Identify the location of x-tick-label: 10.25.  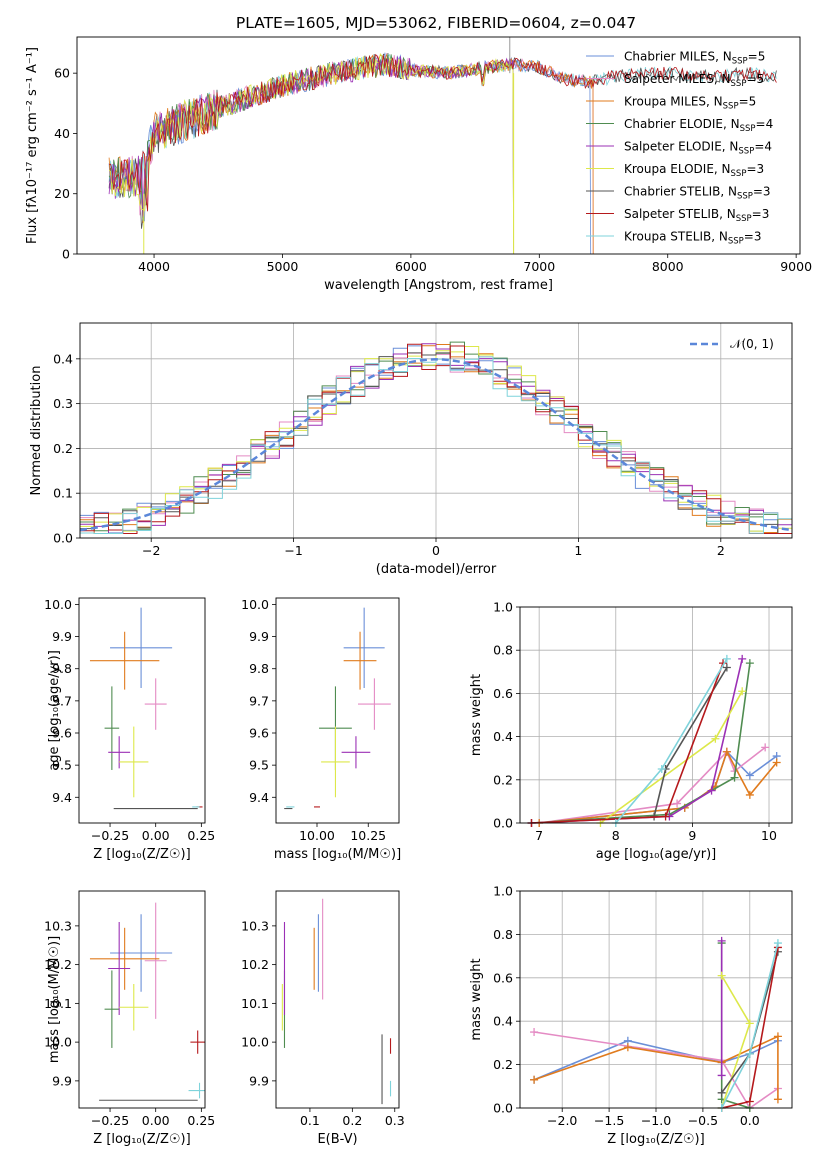
(368, 835).